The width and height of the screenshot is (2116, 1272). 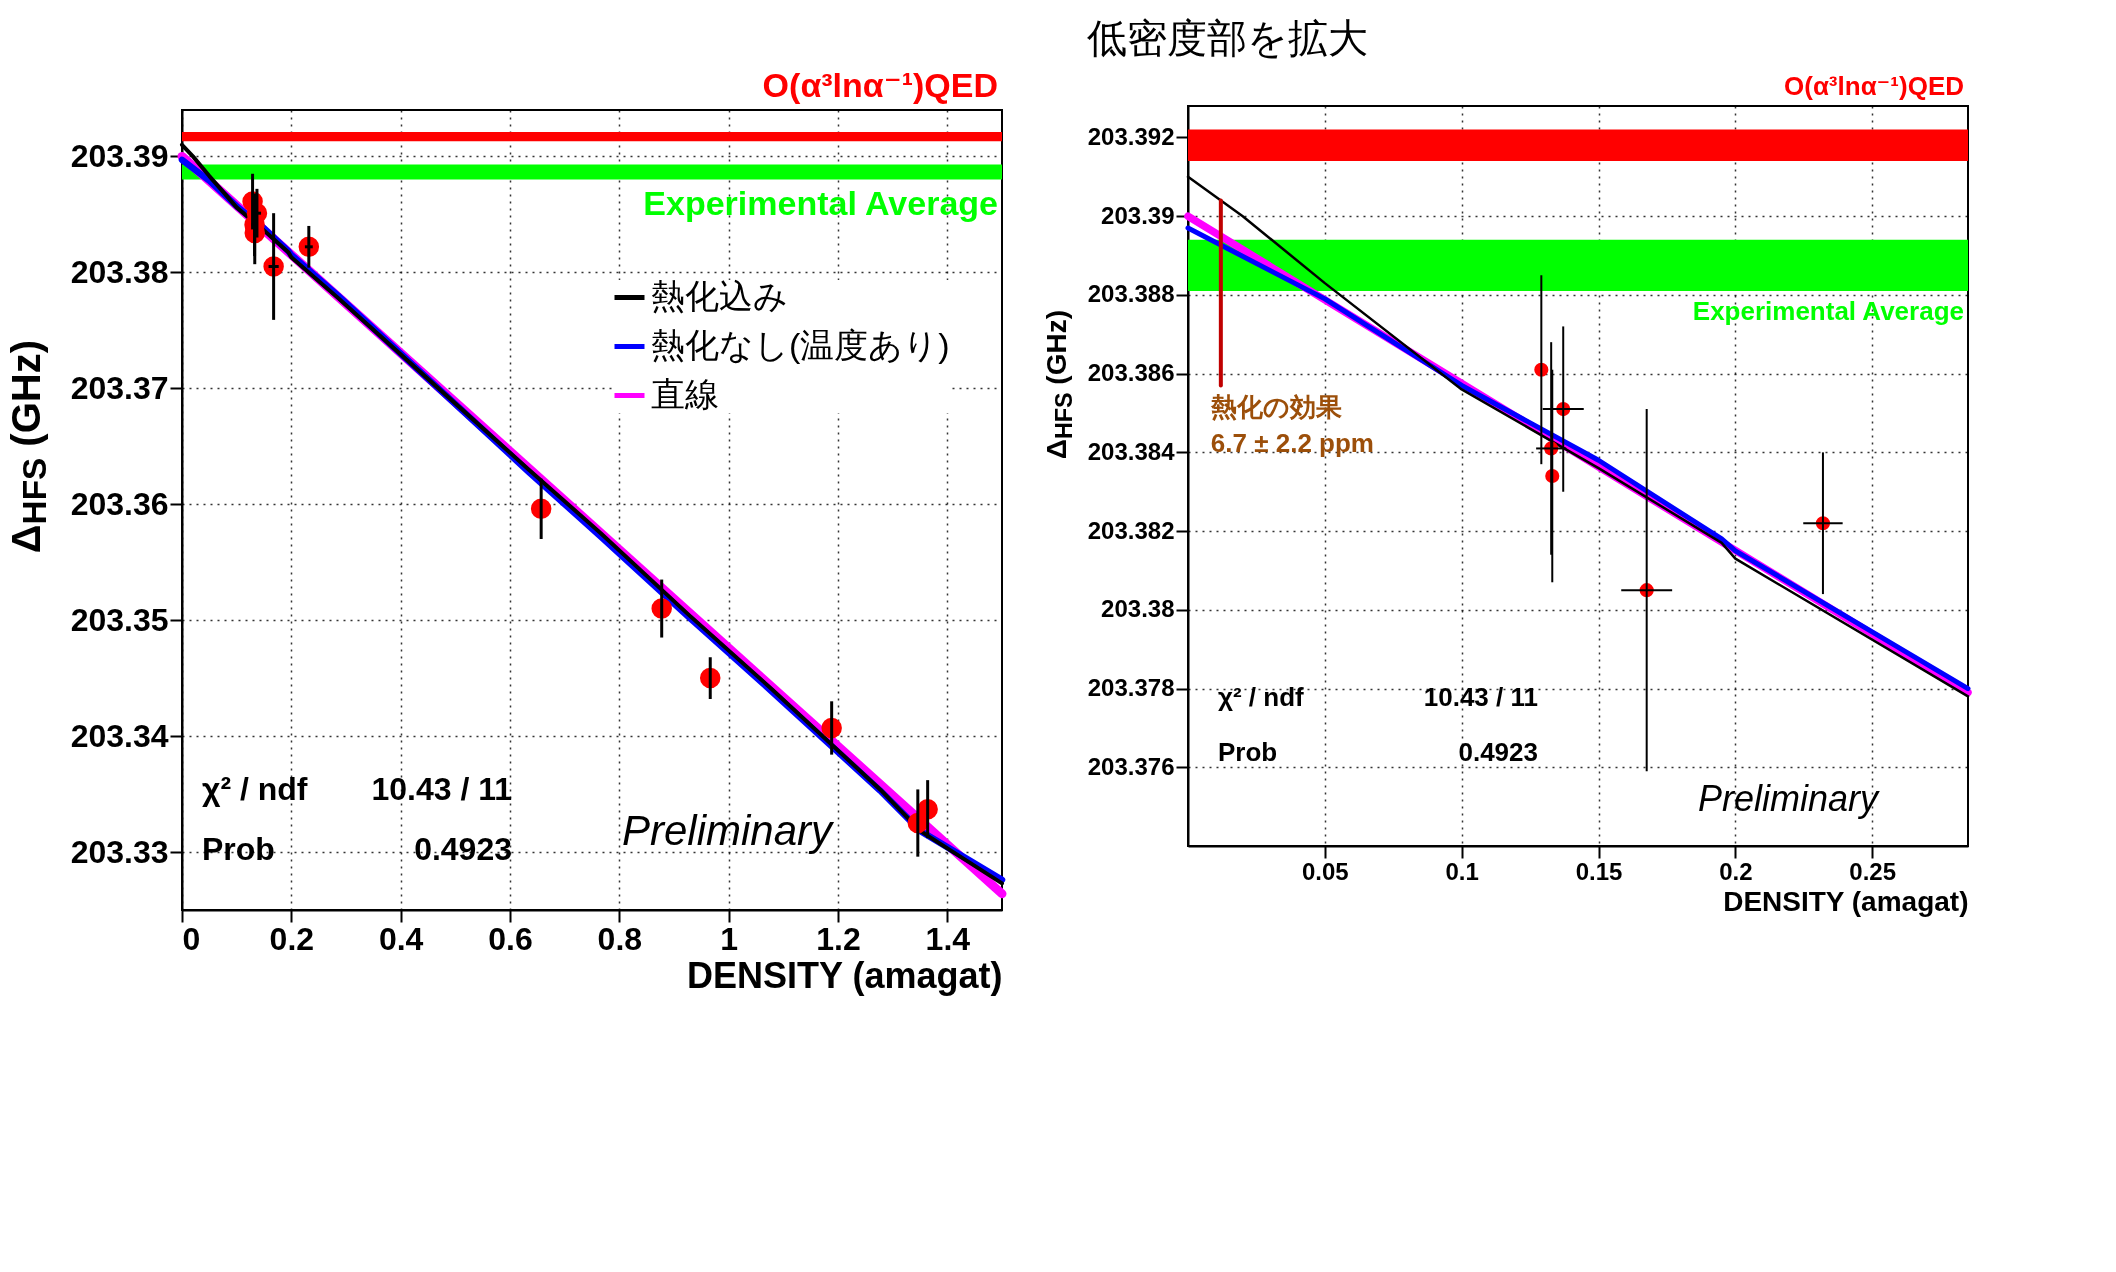 I want to click on x-tick-label: 1, so click(x=729, y=938).